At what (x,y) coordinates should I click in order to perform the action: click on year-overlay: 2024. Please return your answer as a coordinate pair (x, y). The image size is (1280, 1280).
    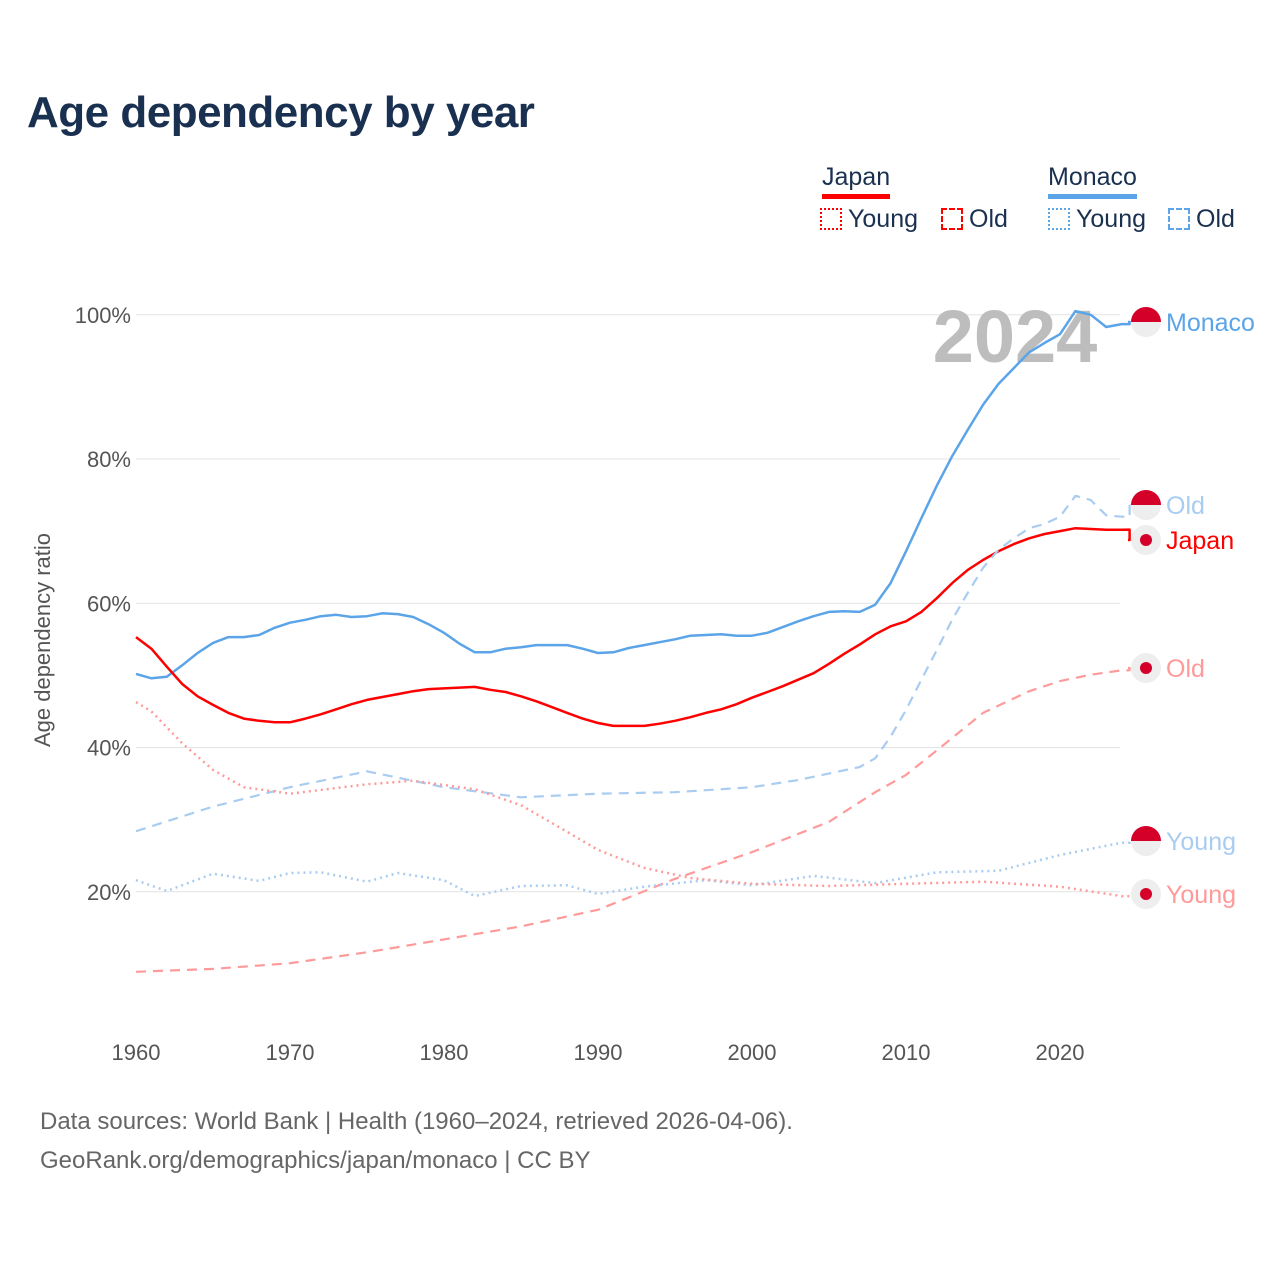
    Looking at the image, I should click on (1015, 336).